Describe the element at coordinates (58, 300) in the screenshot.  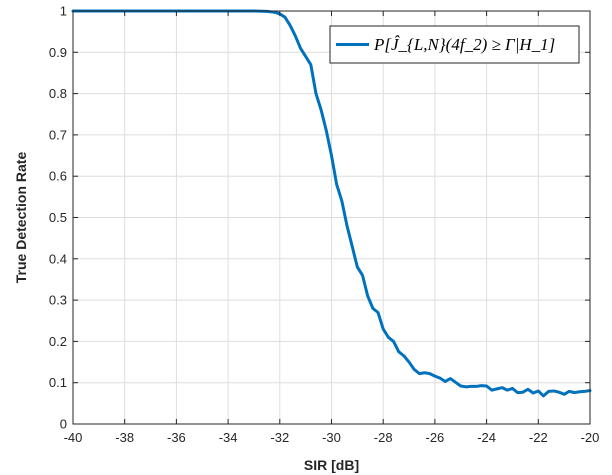
I see `y-tick-label: 0.3` at that location.